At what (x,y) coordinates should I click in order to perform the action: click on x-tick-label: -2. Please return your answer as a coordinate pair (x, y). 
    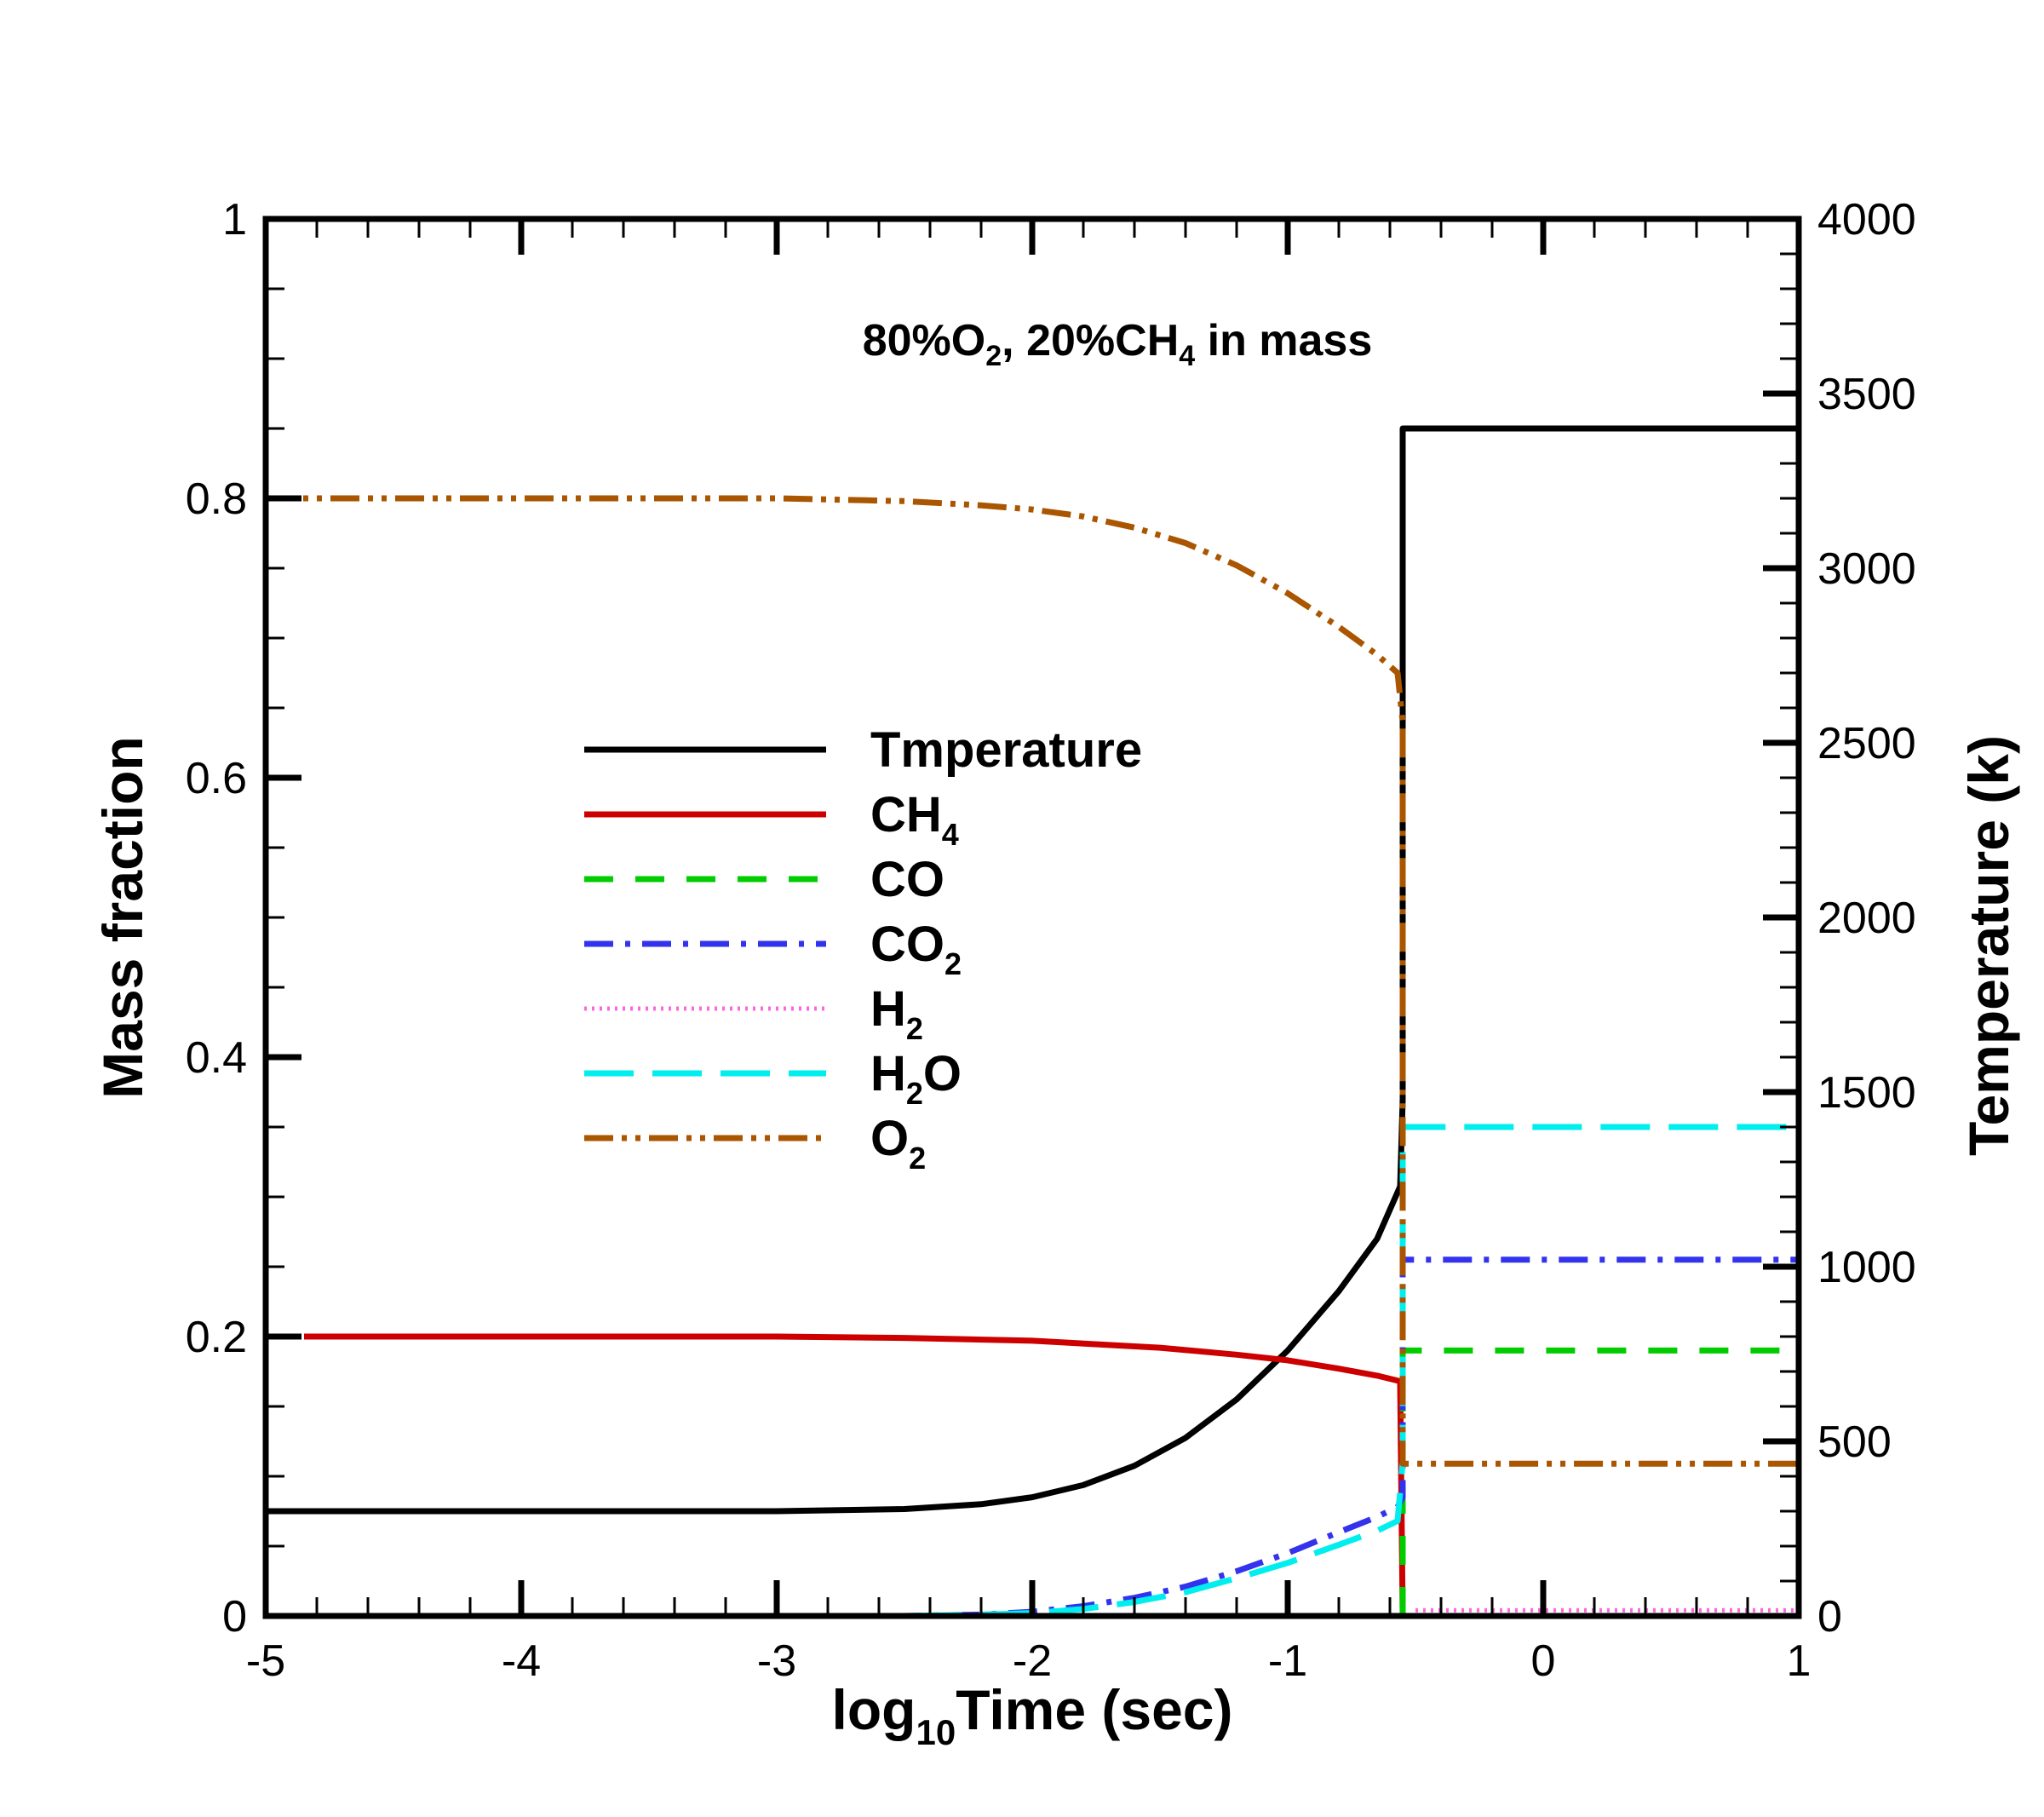
    Looking at the image, I should click on (1032, 1661).